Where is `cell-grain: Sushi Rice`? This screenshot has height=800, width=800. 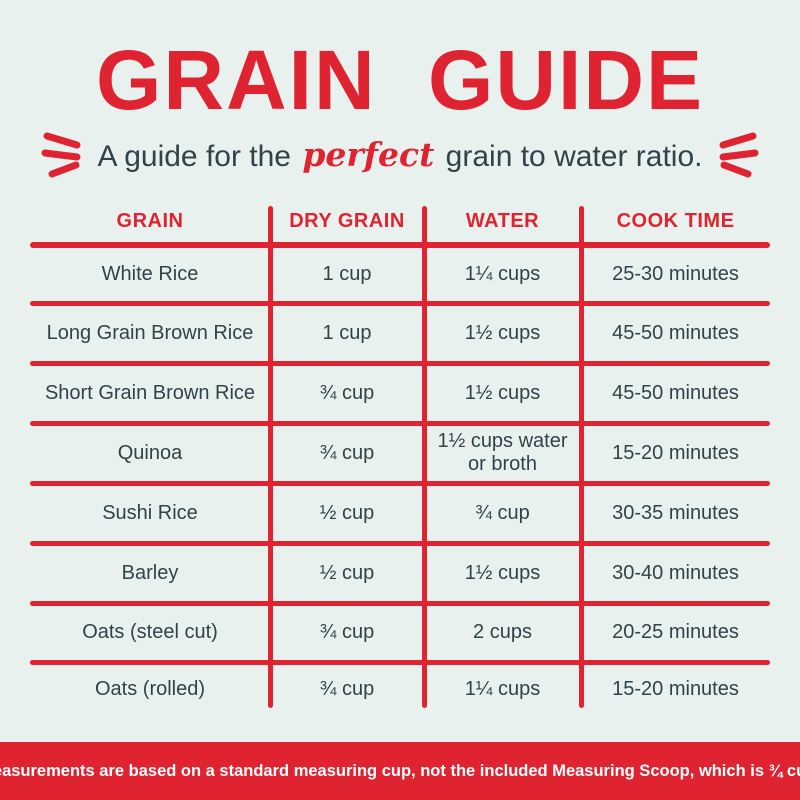 cell-grain: Sushi Rice is located at coordinates (150, 512).